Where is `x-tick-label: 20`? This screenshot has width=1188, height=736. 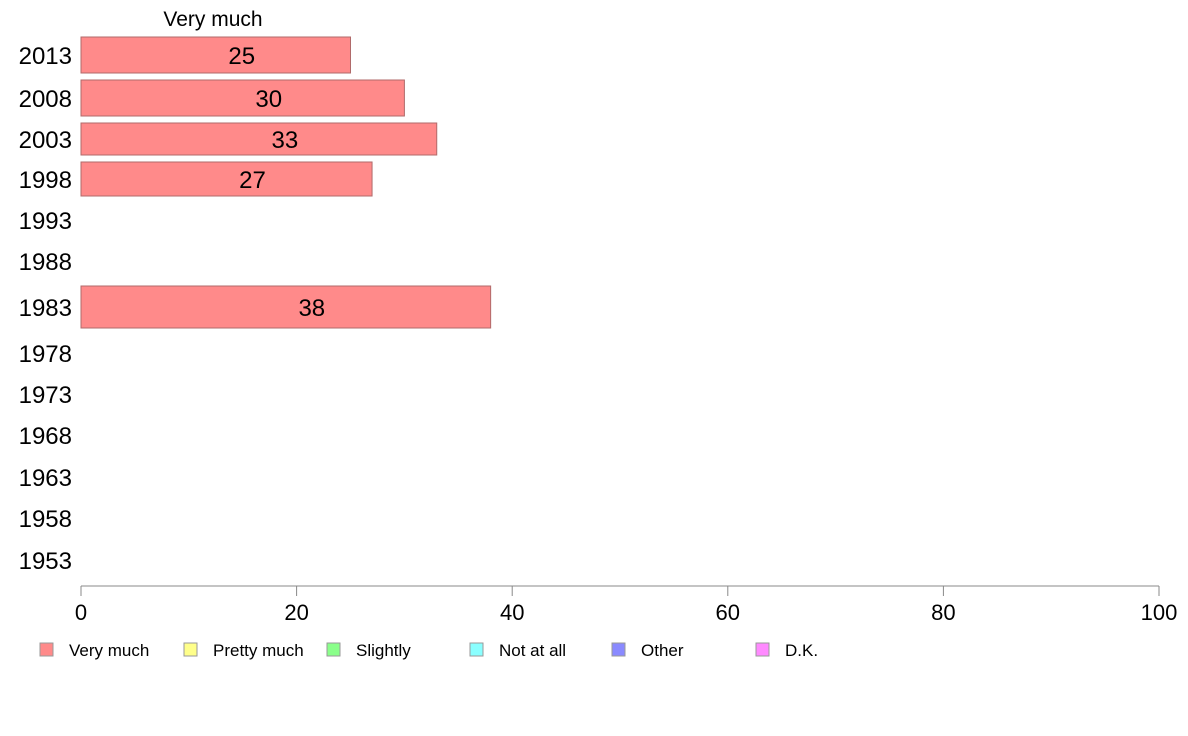
x-tick-label: 20 is located at coordinates (296, 612).